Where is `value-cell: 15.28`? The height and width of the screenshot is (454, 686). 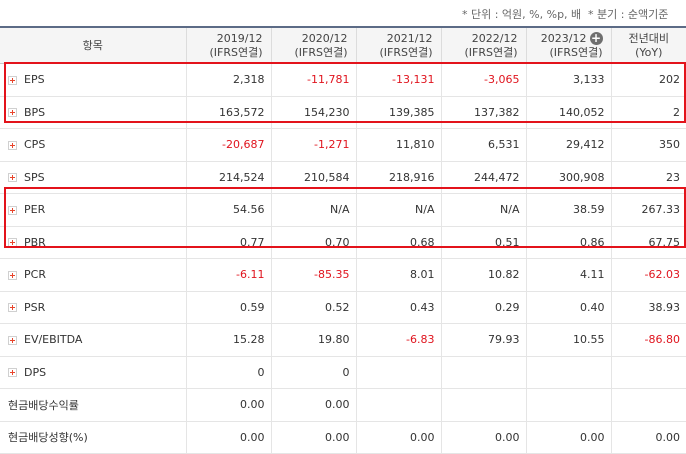
value-cell: 15.28 is located at coordinates (228, 340).